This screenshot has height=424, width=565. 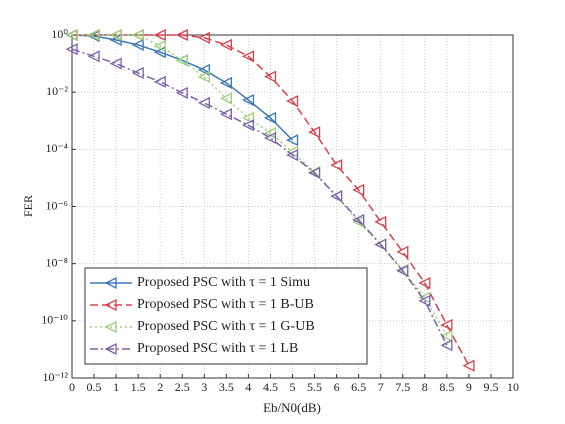 I want to click on legend-text: Proposed PSC with τ = 1 G-UB, so click(x=226, y=326).